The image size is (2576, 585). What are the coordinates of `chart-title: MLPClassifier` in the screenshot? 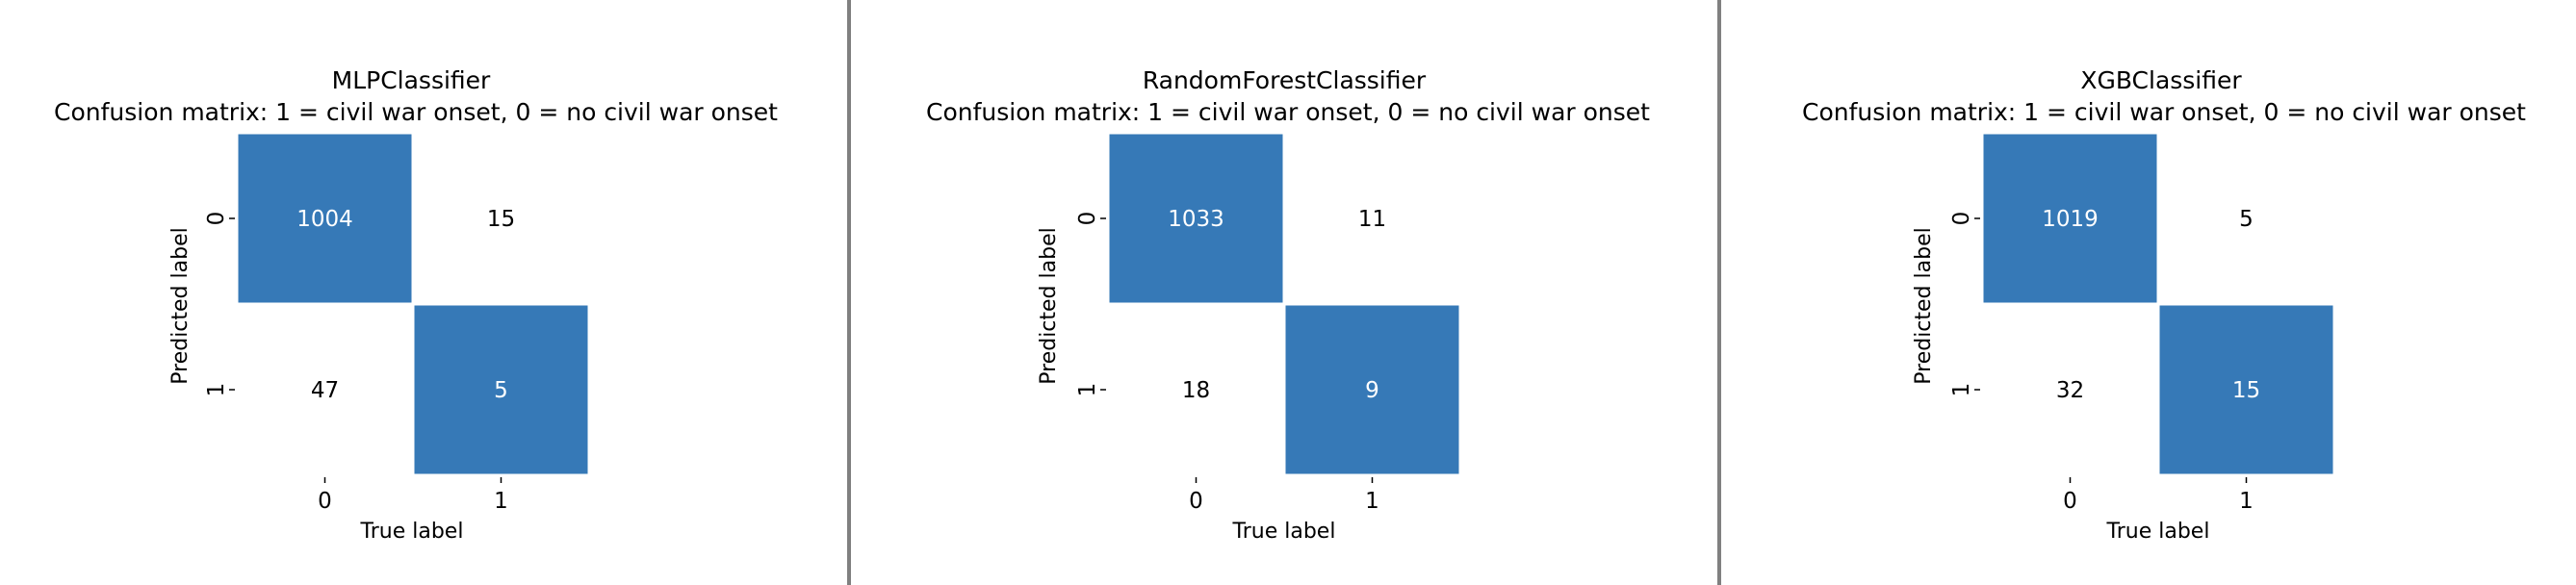 It's located at (412, 80).